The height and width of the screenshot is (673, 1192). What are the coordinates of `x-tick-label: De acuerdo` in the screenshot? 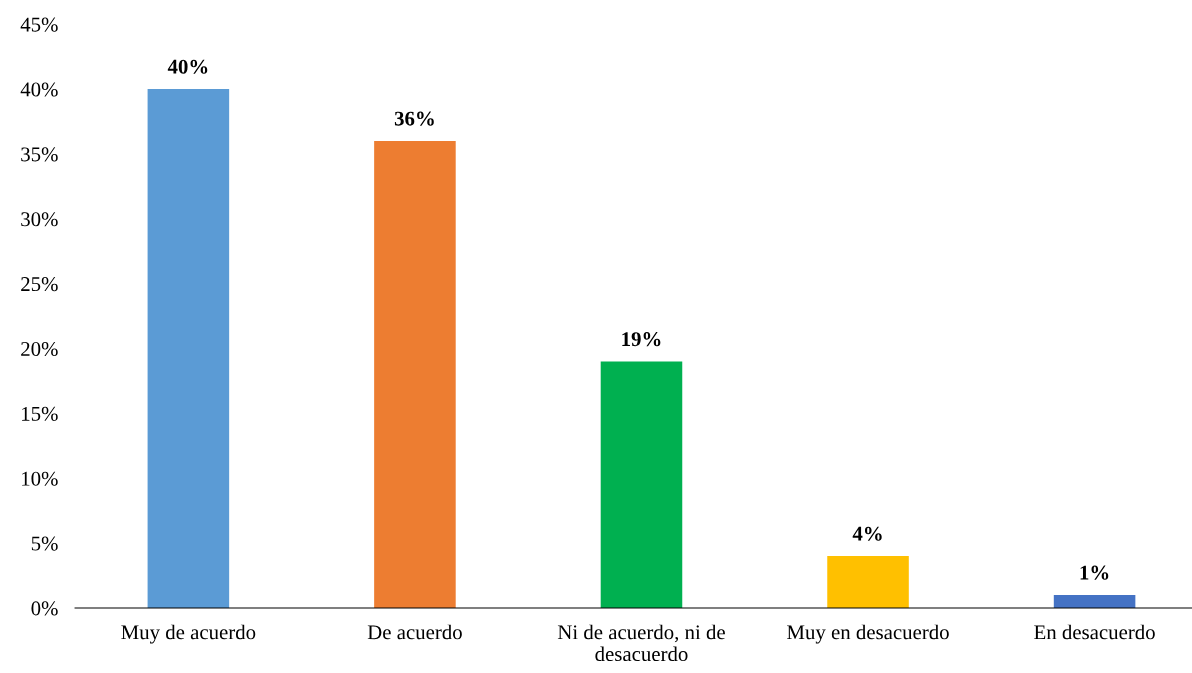 It's located at (414, 632).